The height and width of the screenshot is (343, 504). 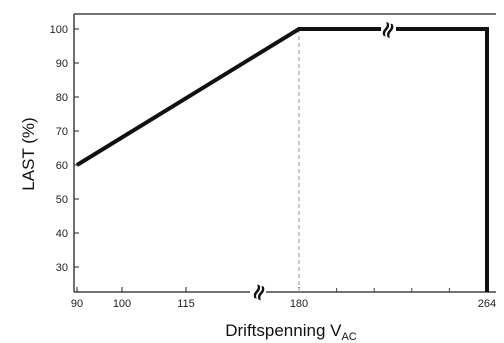 I want to click on x-minor-ticks, so click(x=393, y=290).